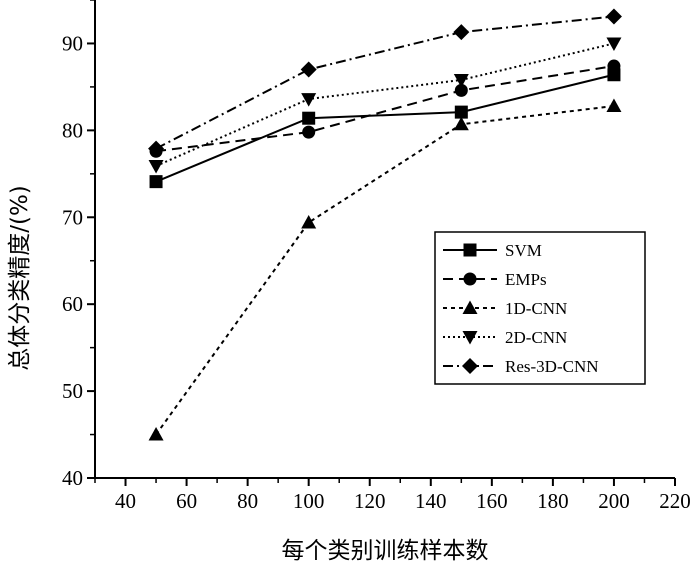 This screenshot has height=568, width=700. What do you see at coordinates (72, 217) in the screenshot?
I see `y-tick-label: 70` at bounding box center [72, 217].